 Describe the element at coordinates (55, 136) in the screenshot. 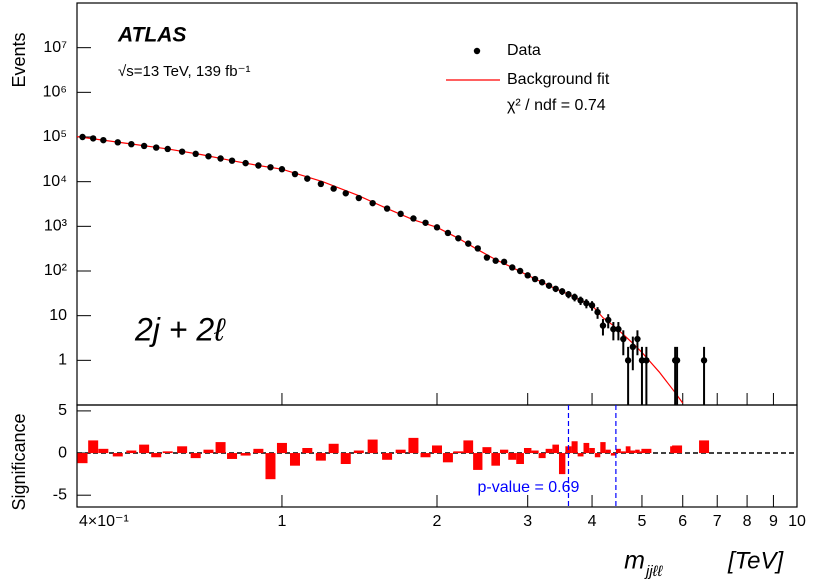

I see `y-tick-label: 10⁵` at that location.